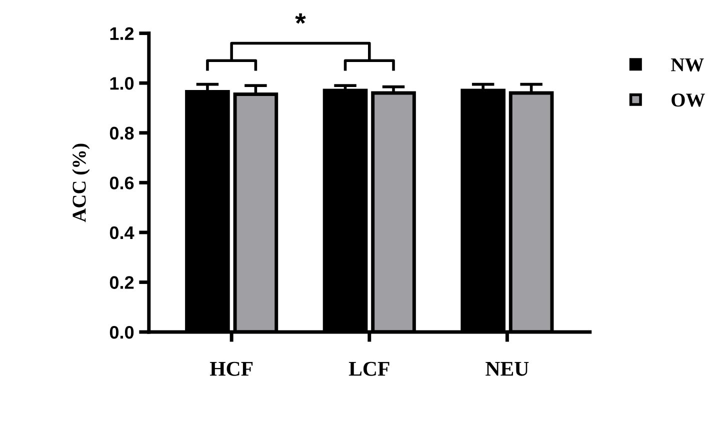  Describe the element at coordinates (688, 100) in the screenshot. I see `legend-label: OW` at that location.